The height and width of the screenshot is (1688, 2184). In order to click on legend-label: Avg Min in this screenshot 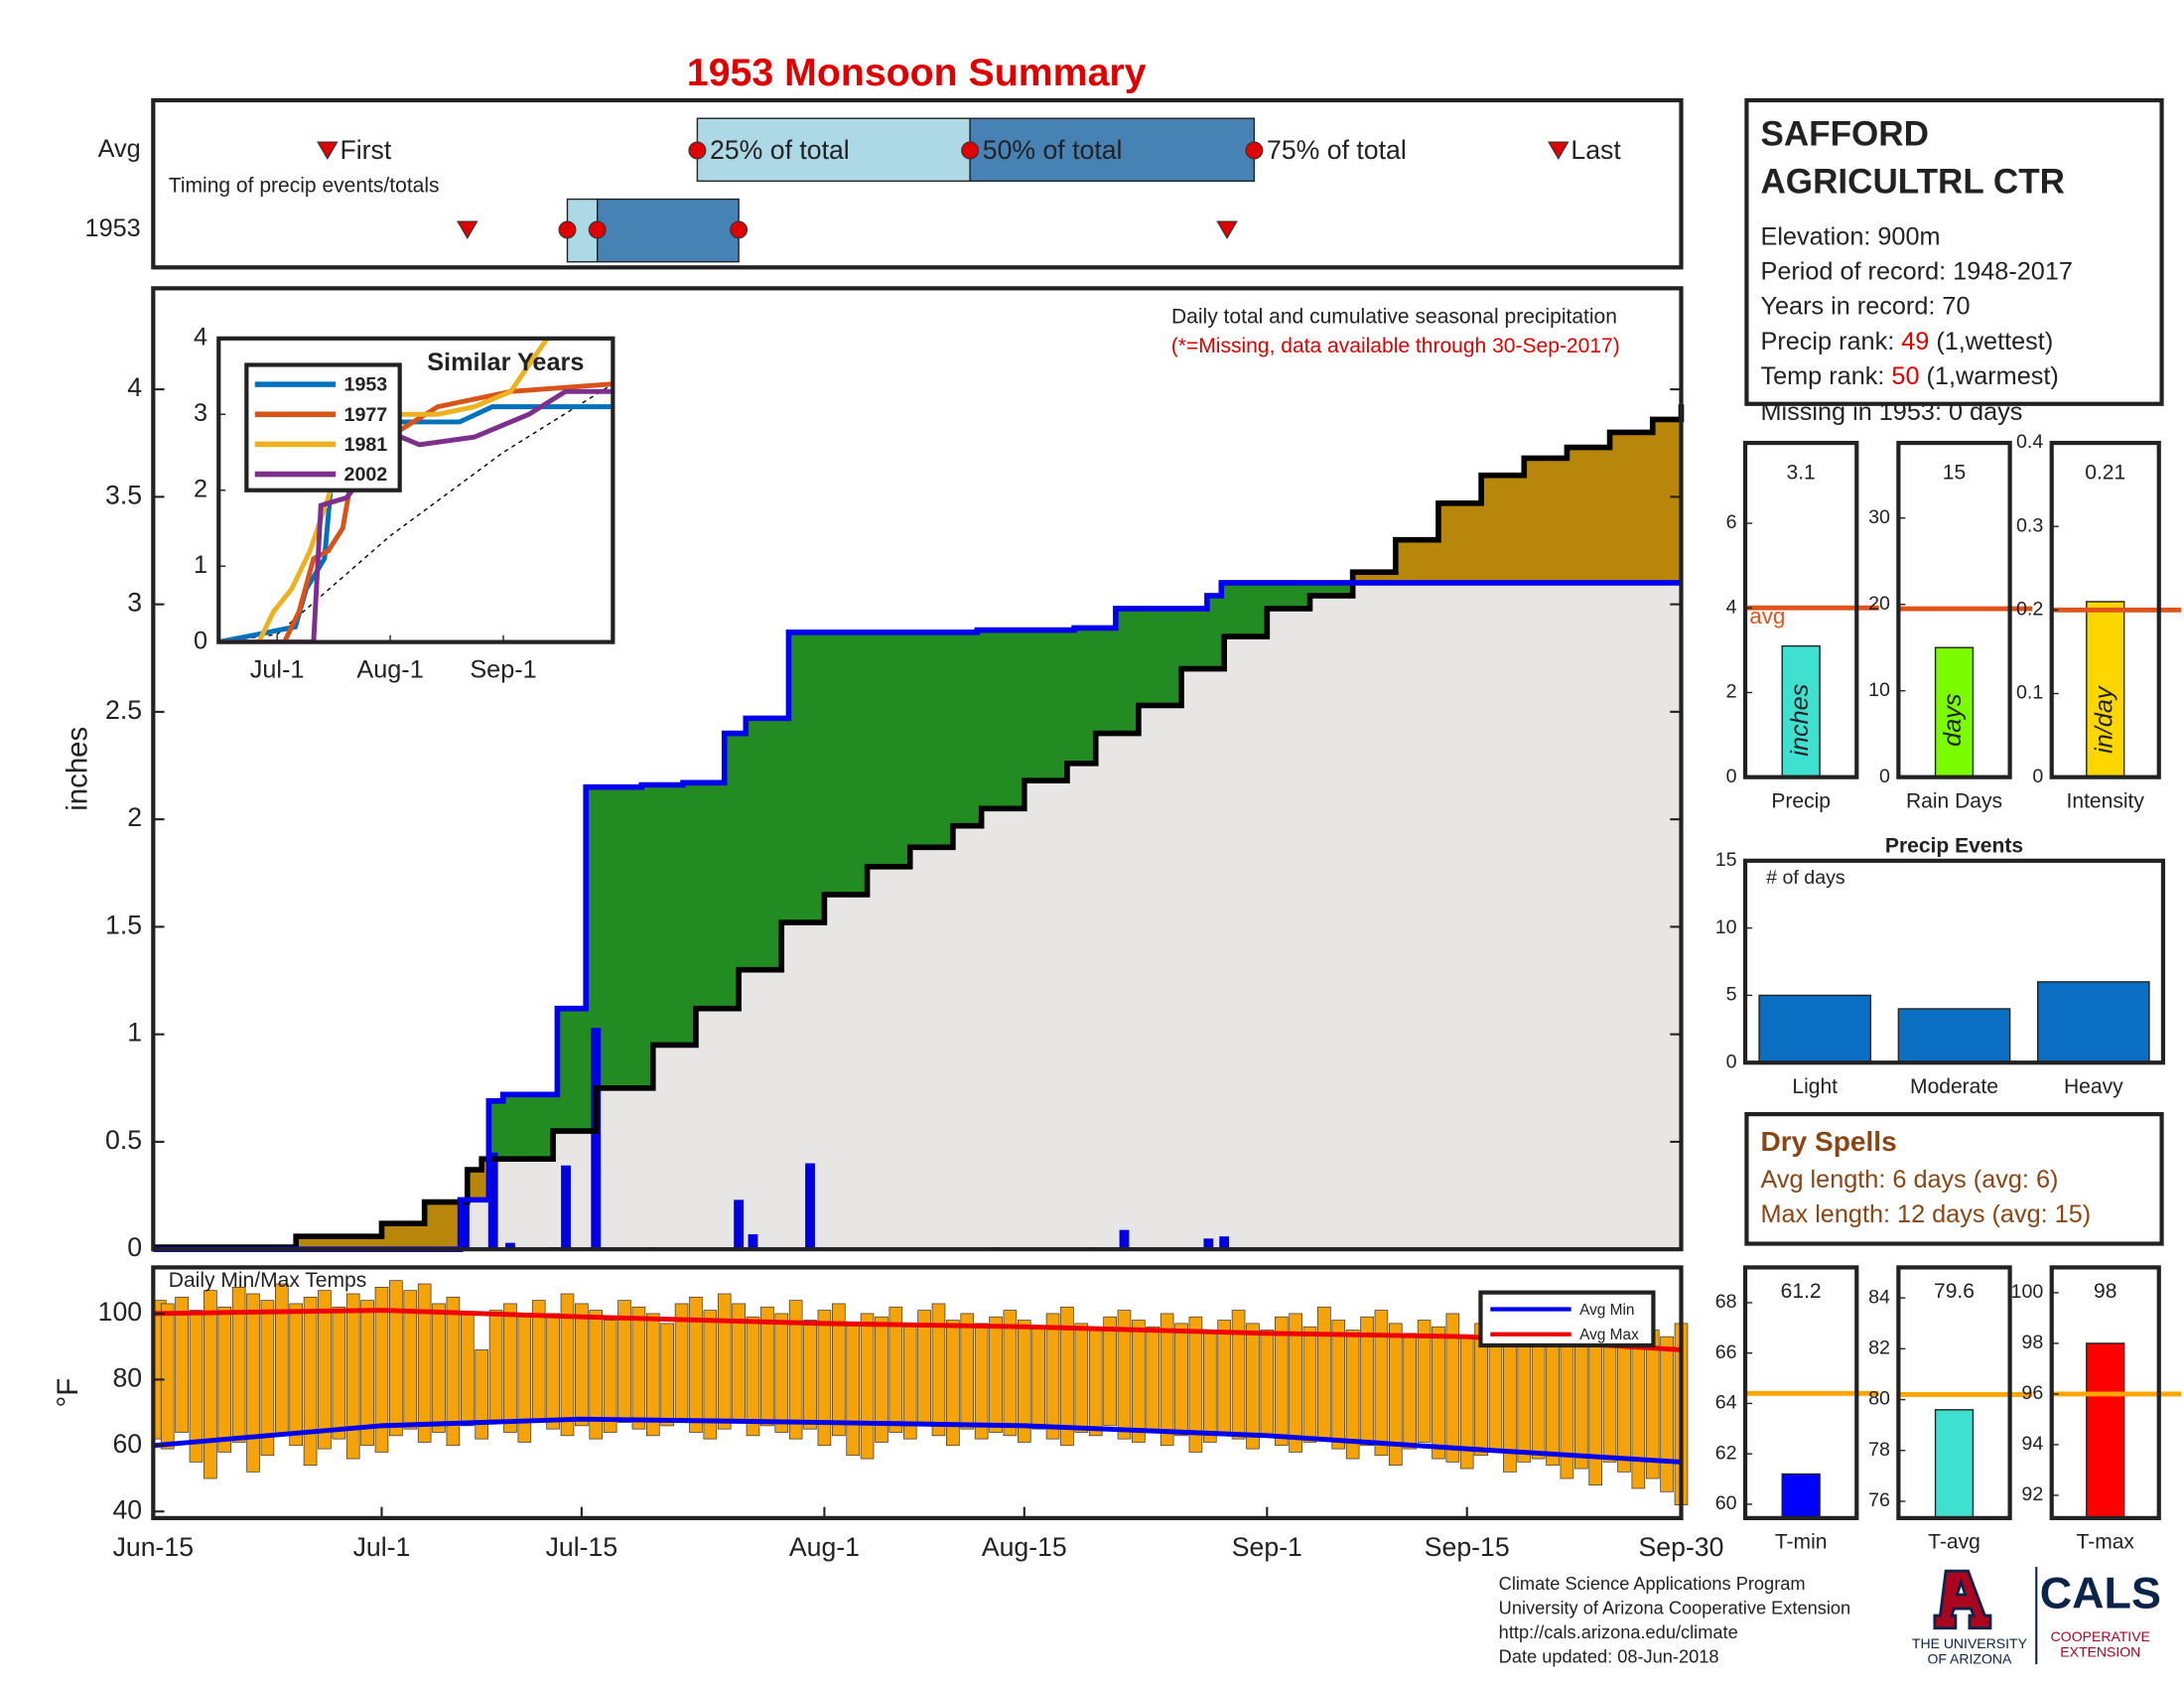, I will do `click(1606, 1310)`.